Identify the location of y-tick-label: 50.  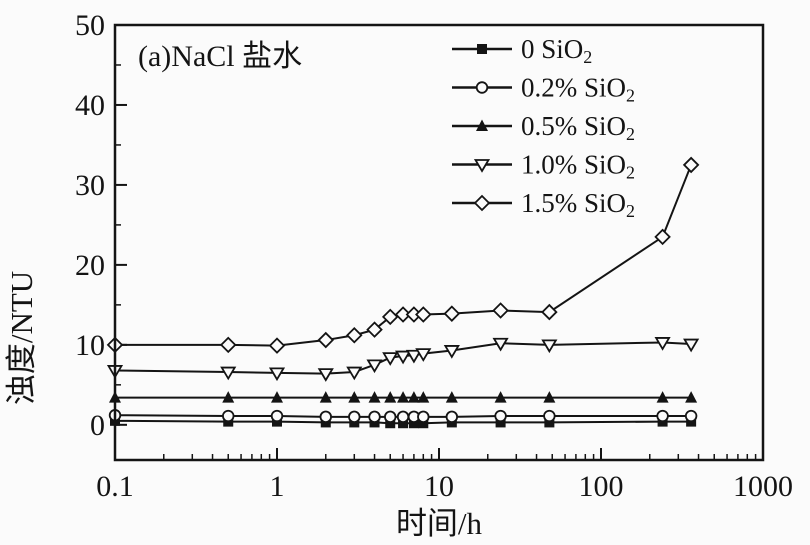
(90, 25).